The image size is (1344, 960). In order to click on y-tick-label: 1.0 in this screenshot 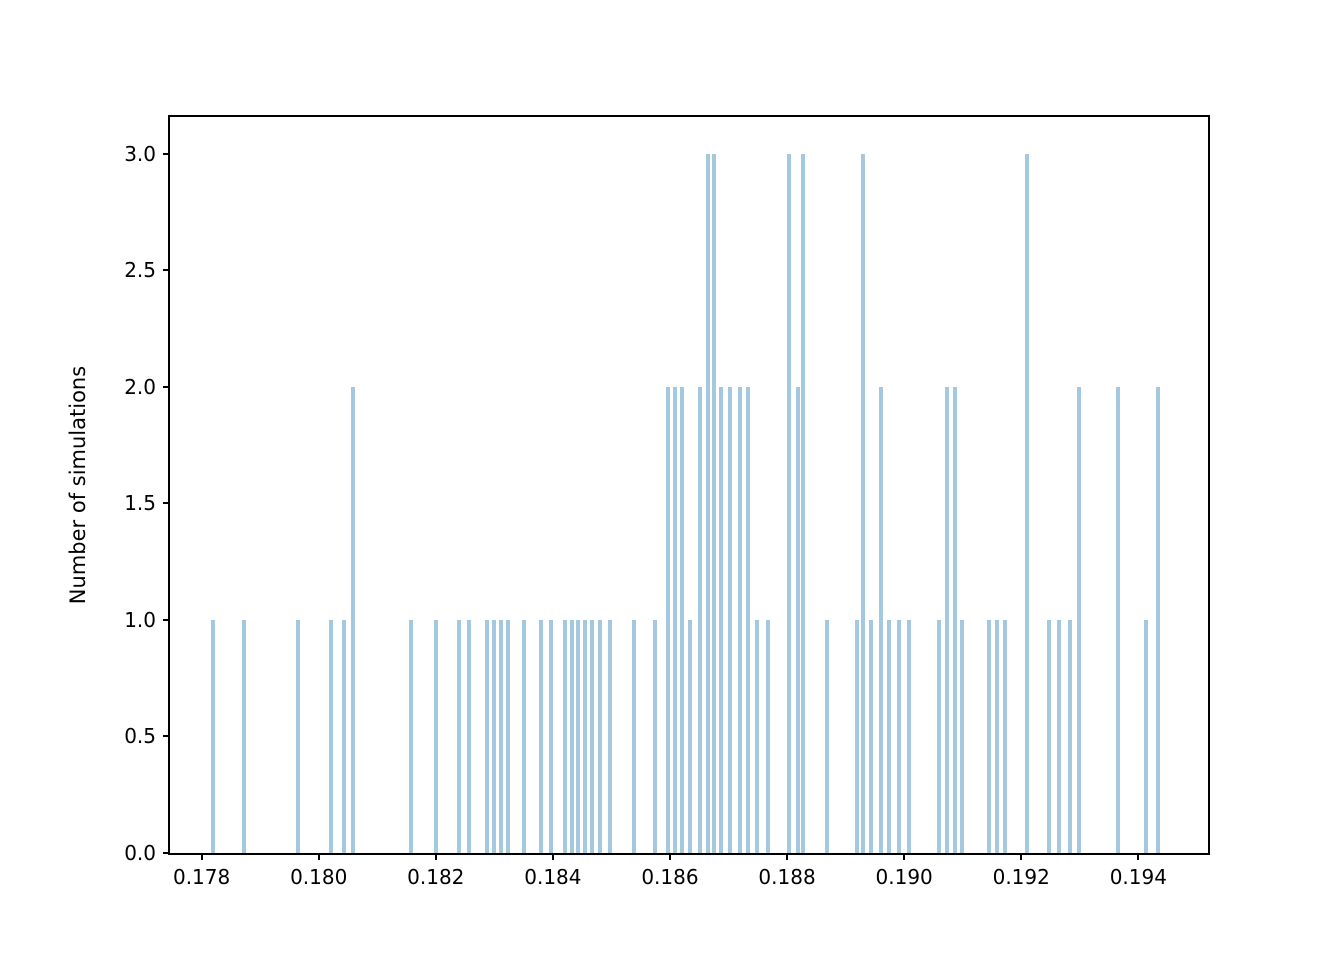, I will do `click(140, 619)`.